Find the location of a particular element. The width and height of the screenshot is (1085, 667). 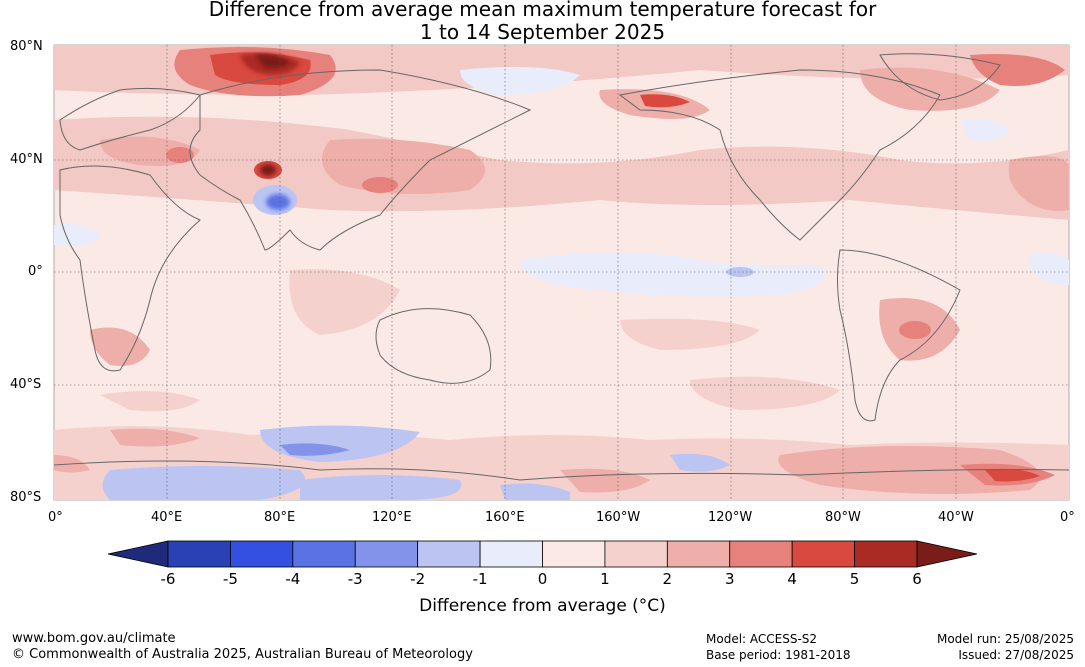

colorbar-tick-label: -6 is located at coordinates (168, 579).